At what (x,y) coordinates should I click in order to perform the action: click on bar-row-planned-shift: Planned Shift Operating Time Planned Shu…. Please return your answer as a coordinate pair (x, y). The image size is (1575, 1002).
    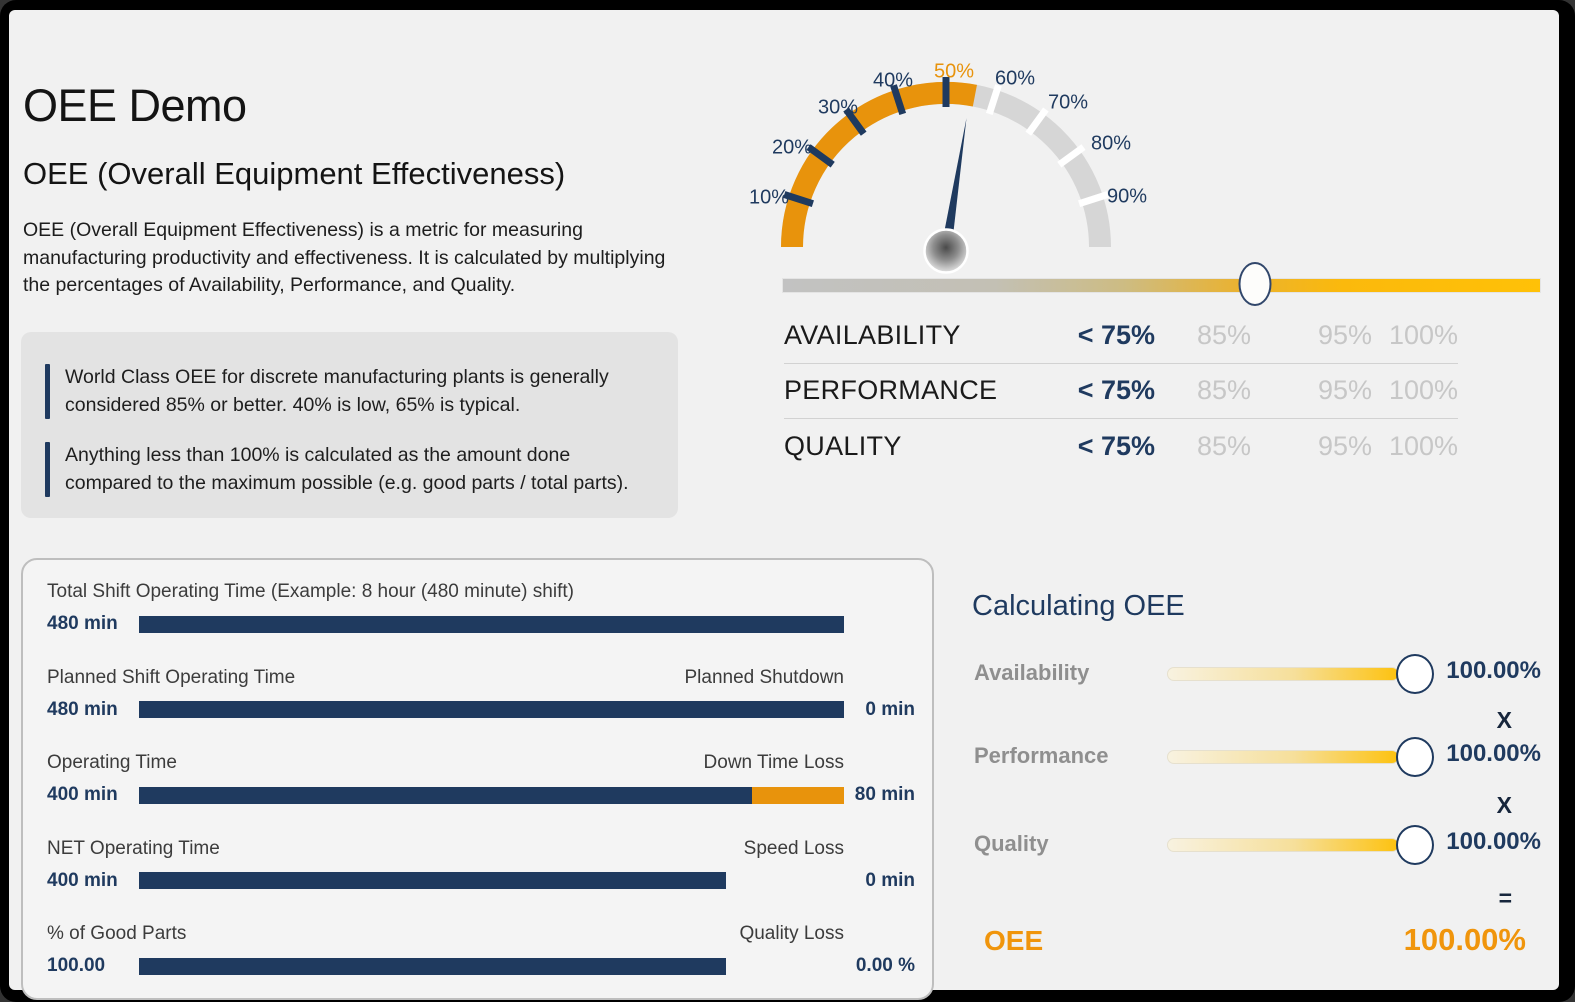
    Looking at the image, I should click on (481, 709).